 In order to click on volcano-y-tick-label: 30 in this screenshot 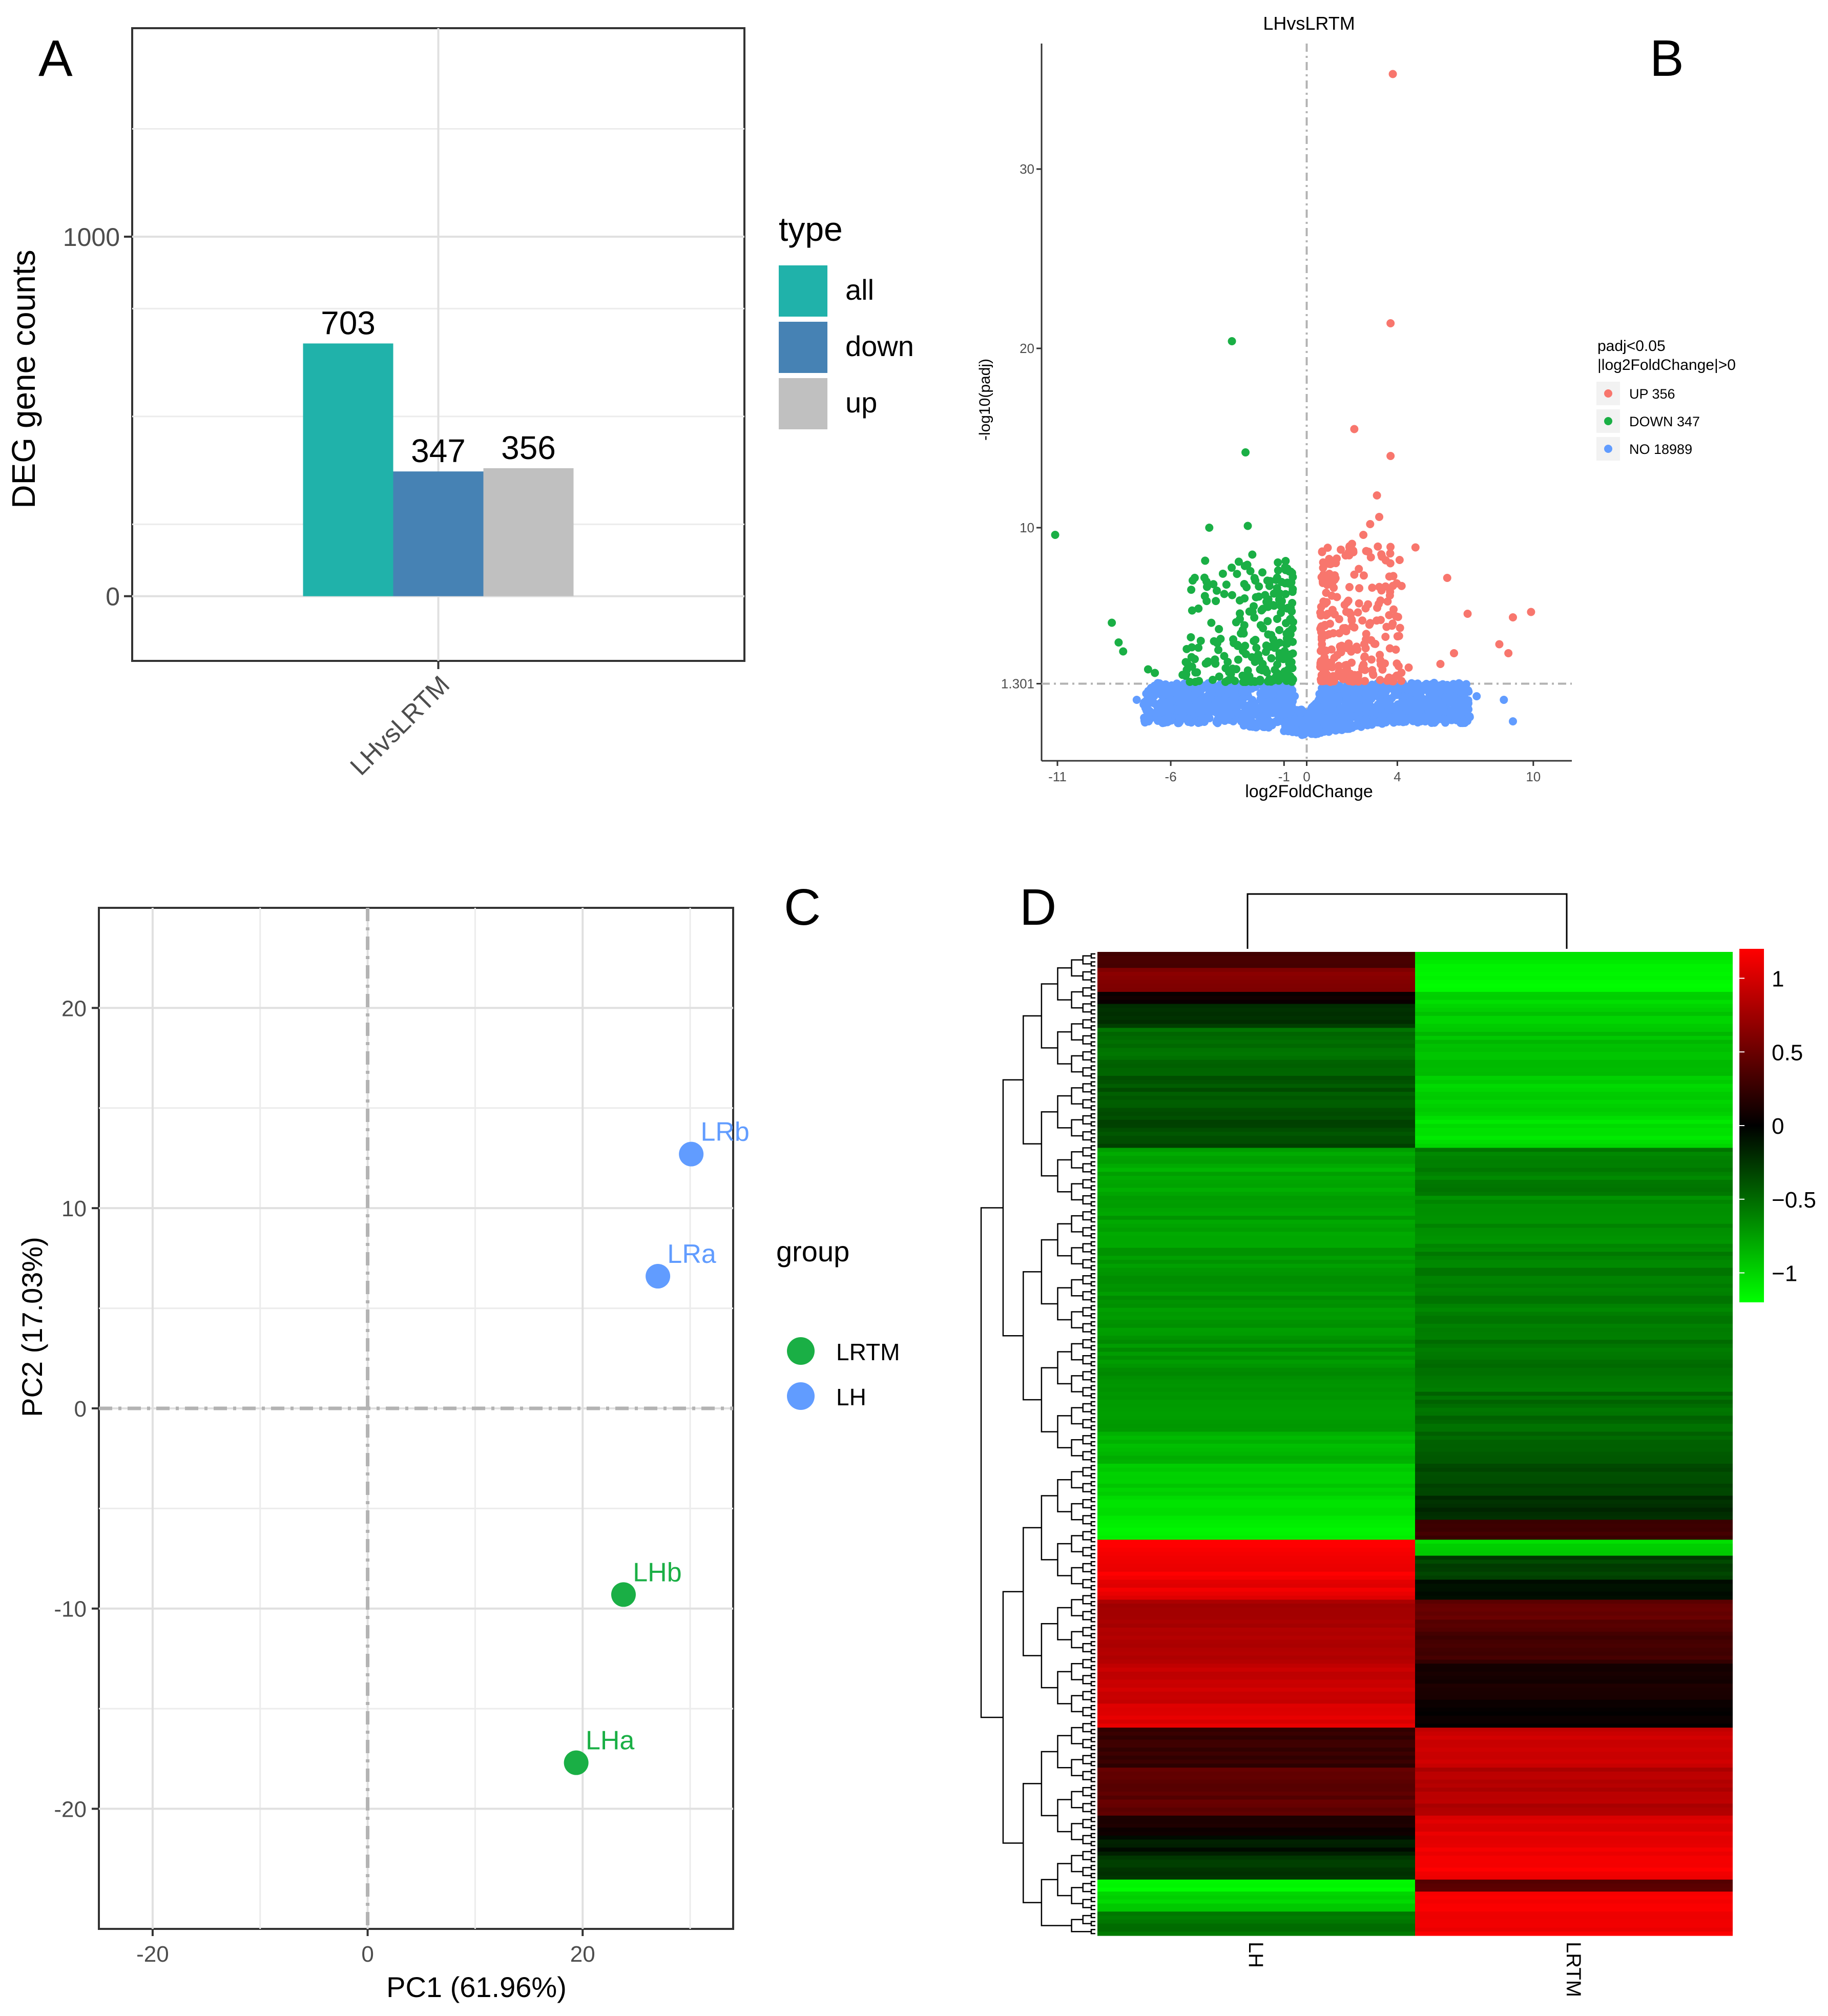, I will do `click(1027, 169)`.